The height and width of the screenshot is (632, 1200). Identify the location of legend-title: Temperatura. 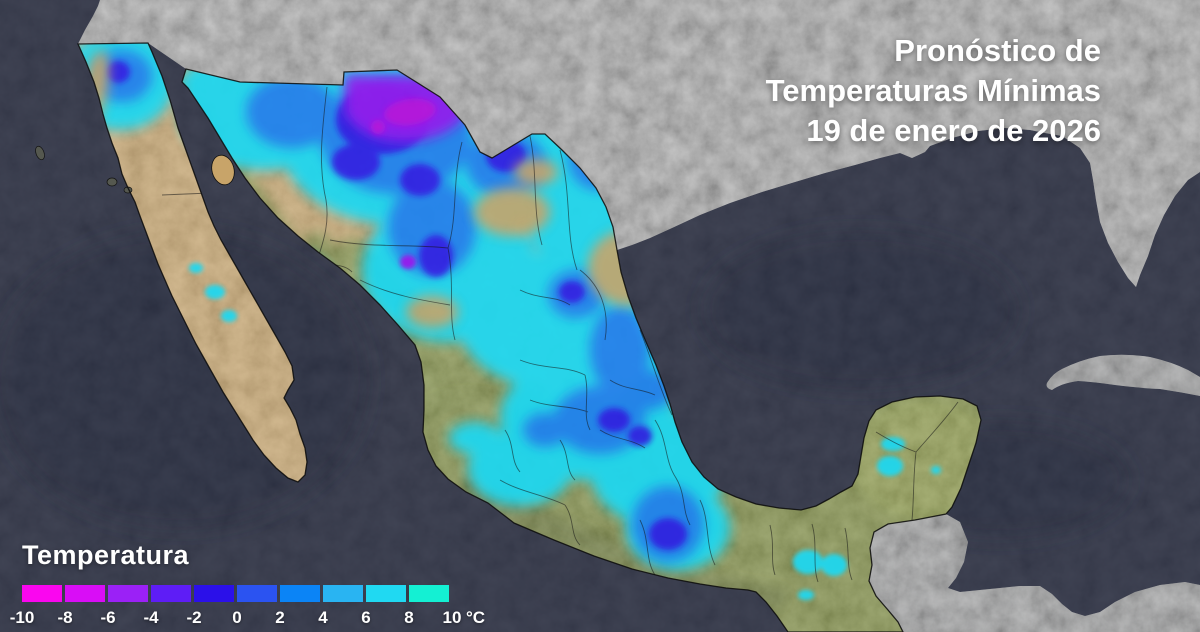
(106, 555).